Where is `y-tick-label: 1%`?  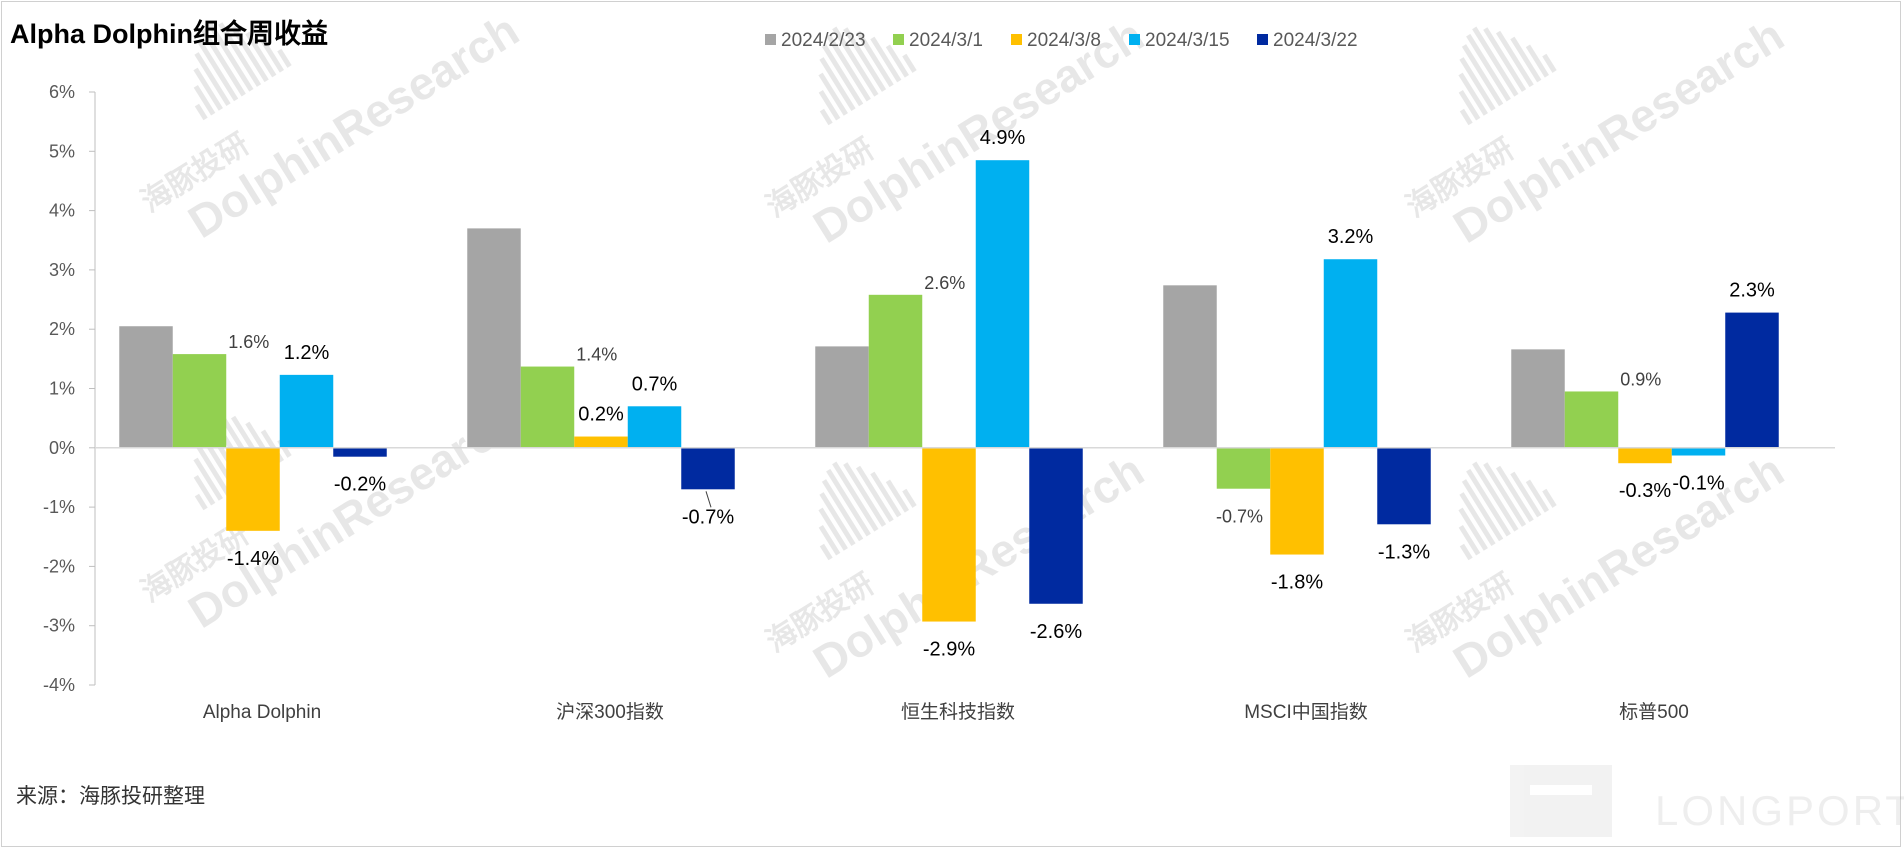
y-tick-label: 1% is located at coordinates (62, 389).